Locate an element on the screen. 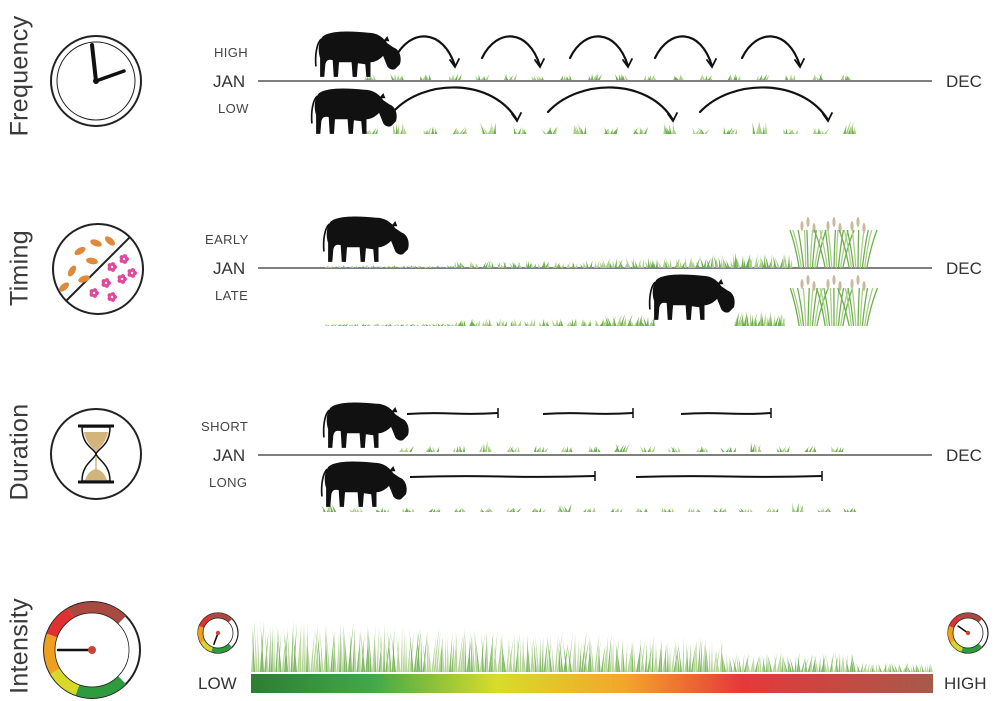 This screenshot has height=701, width=1000. hourglass-icon is located at coordinates (96, 454).